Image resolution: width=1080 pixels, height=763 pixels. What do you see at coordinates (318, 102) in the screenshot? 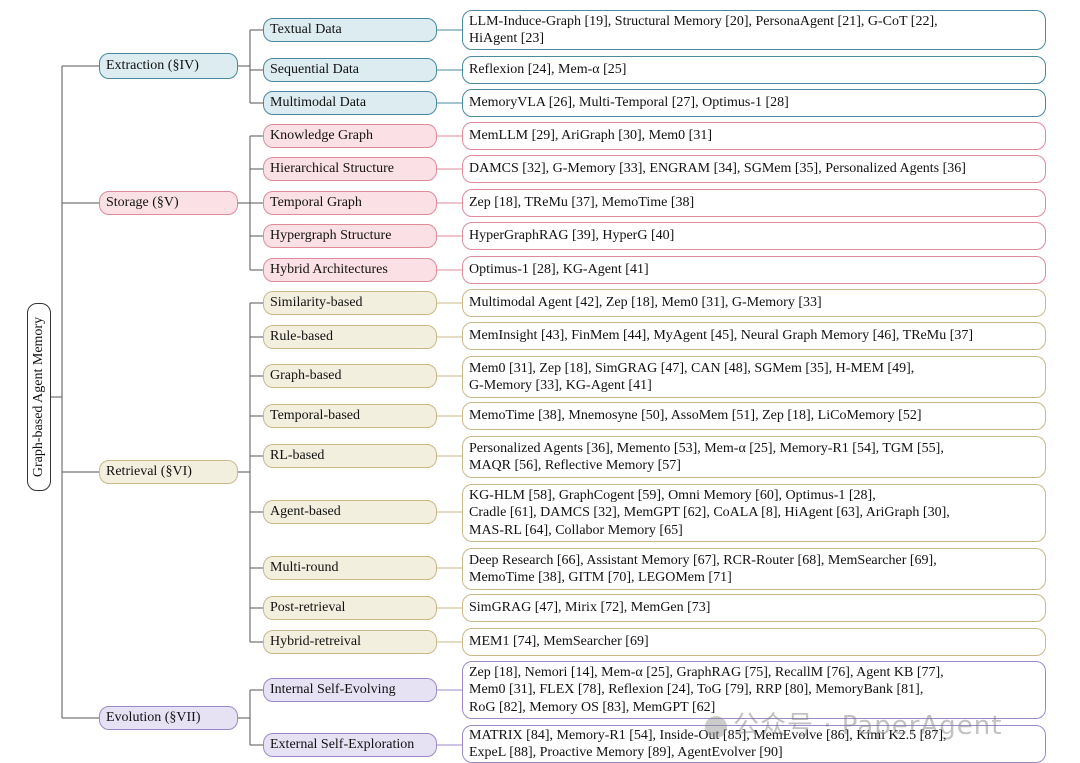
I see `subcategory-node-text: Multimodal Data` at bounding box center [318, 102].